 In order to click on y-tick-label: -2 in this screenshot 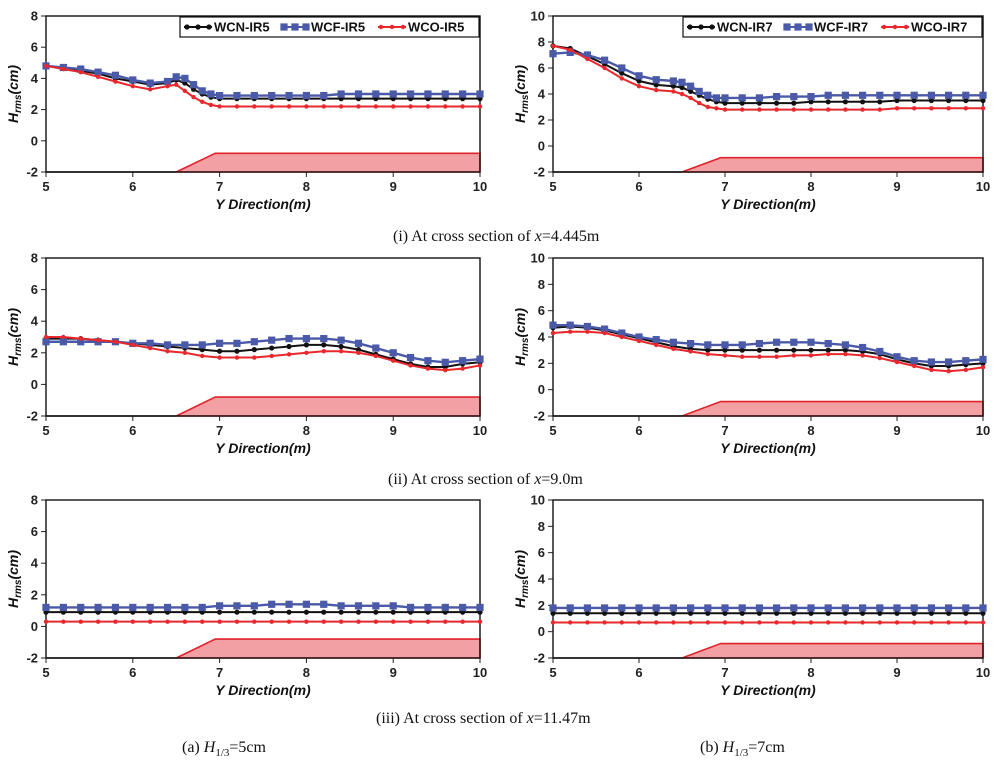, I will do `click(32, 172)`.